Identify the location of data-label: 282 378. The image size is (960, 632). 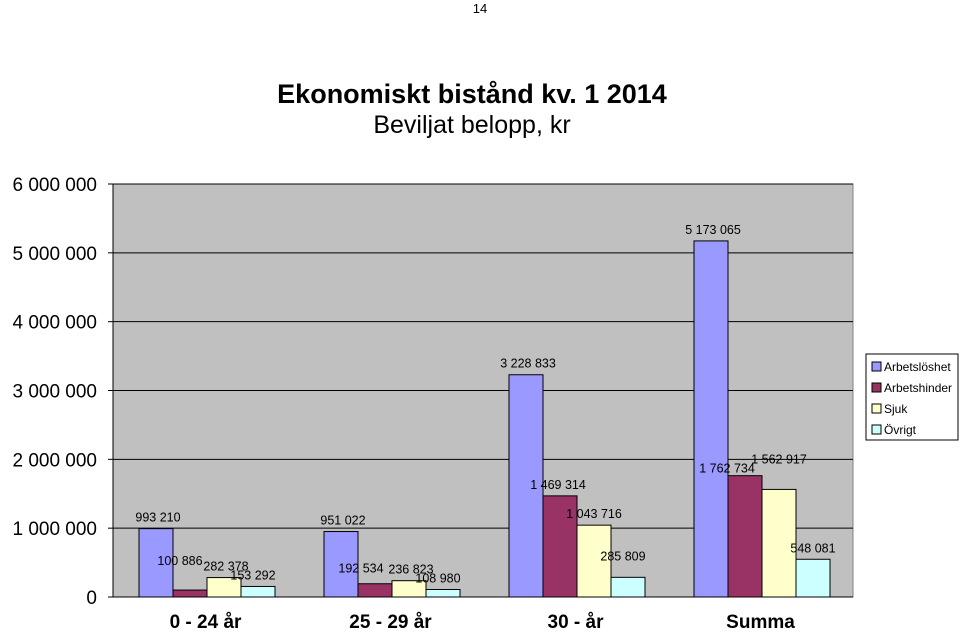
(225, 567).